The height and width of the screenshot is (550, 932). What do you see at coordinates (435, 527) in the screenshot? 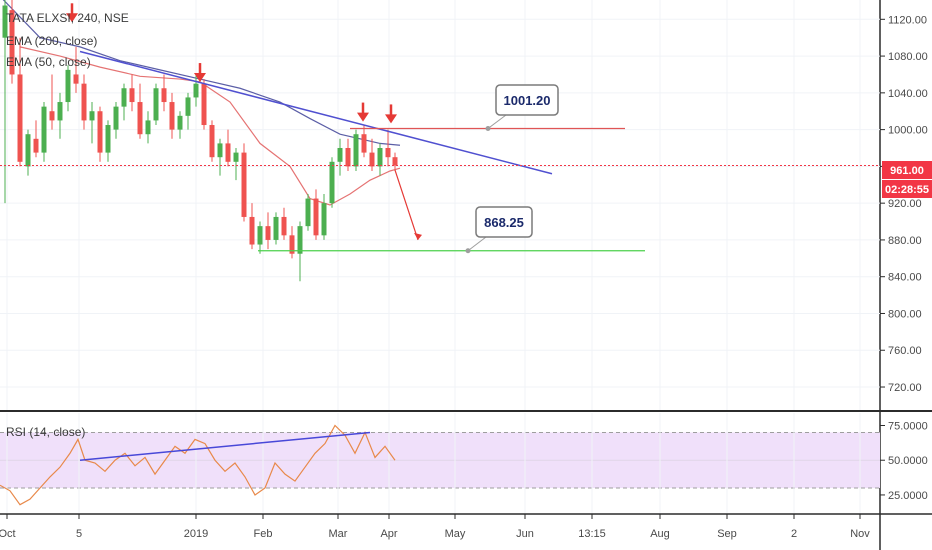
I see `time-axis: Oct 5 2019 Feb Mar Apr May Jun 13:15 Aug Sep 2 Nov` at bounding box center [435, 527].